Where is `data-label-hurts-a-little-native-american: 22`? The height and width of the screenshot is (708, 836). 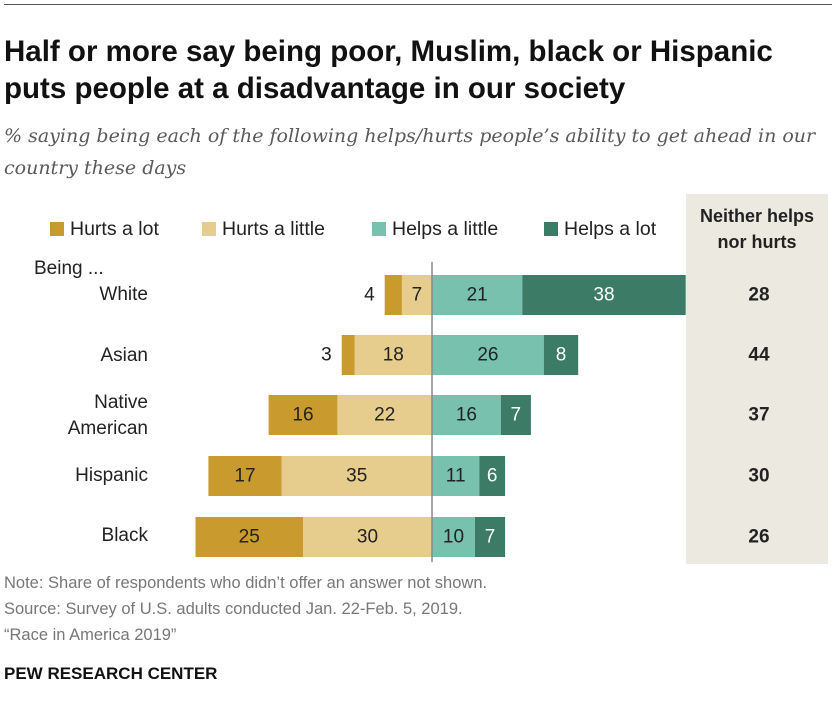
data-label-hurts-a-little-native-american: 22 is located at coordinates (384, 415).